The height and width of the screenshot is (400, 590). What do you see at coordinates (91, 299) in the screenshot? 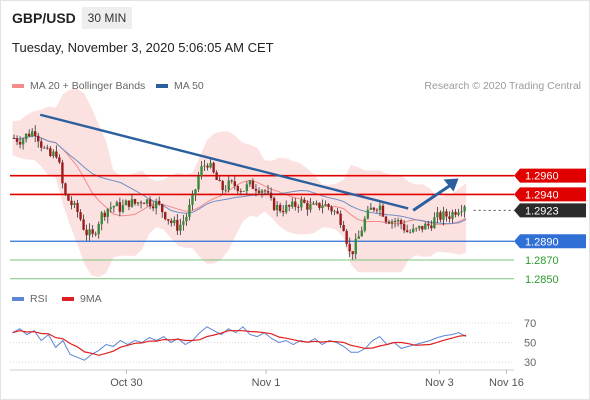
I see `9ma-label: 9MA` at bounding box center [91, 299].